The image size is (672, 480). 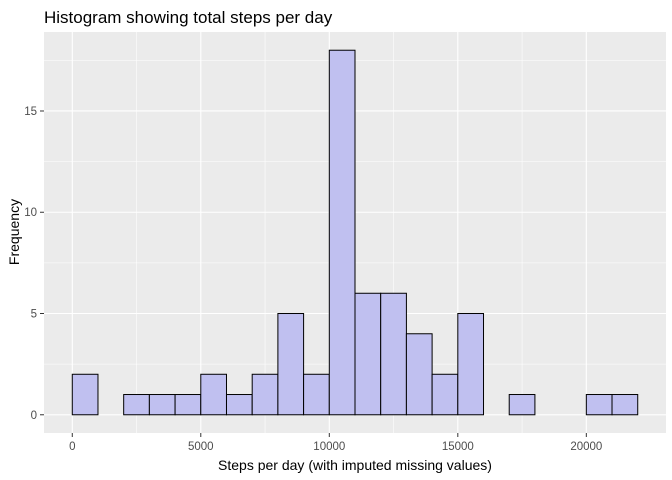 What do you see at coordinates (30, 213) in the screenshot?
I see `y-tick-label-2: 10` at bounding box center [30, 213].